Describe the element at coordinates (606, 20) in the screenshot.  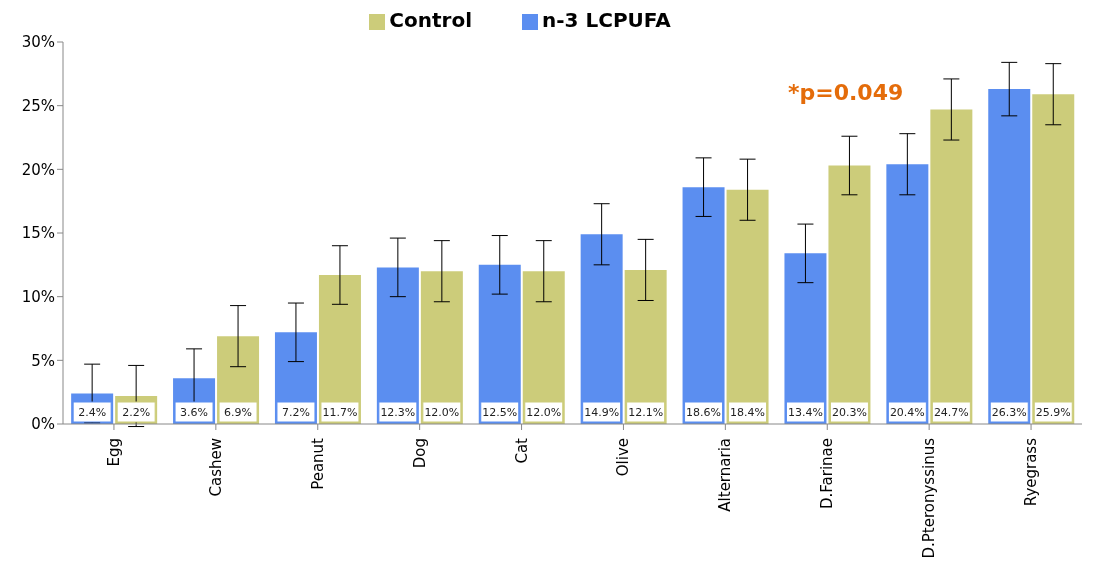
I see `legend-label: n-3 LCPUFA` at that location.